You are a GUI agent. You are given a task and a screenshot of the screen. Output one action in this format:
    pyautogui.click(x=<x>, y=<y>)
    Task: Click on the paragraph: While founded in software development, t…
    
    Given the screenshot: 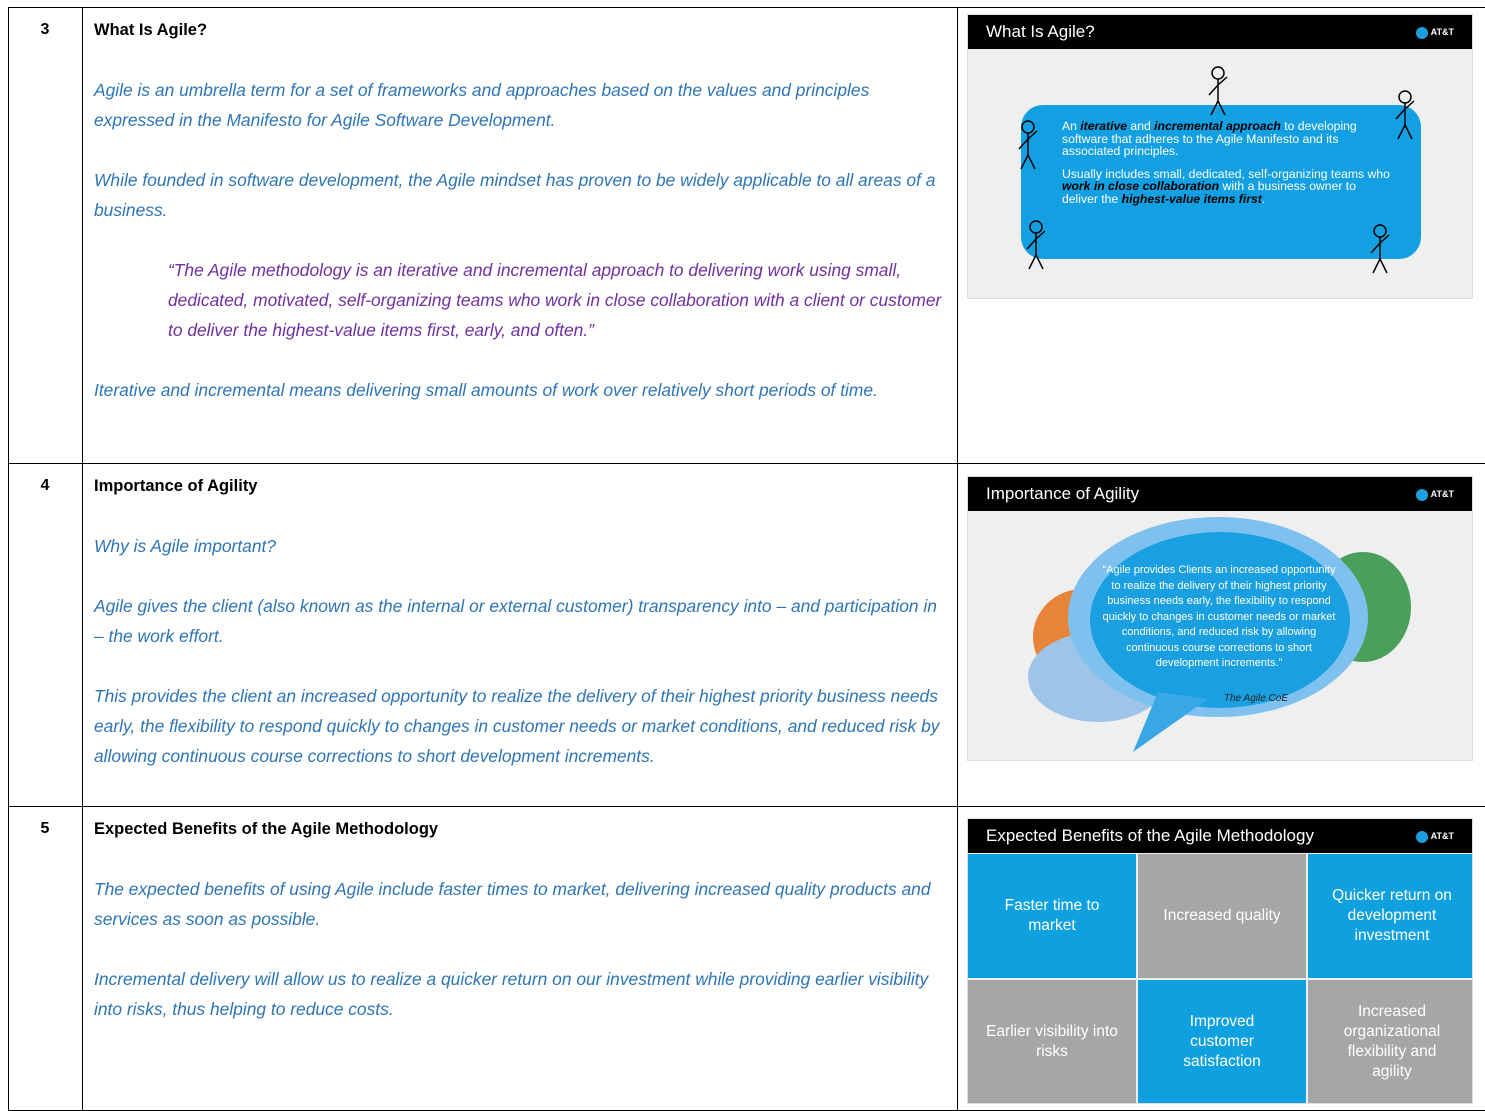 What is the action you would take?
    pyautogui.click(x=515, y=195)
    